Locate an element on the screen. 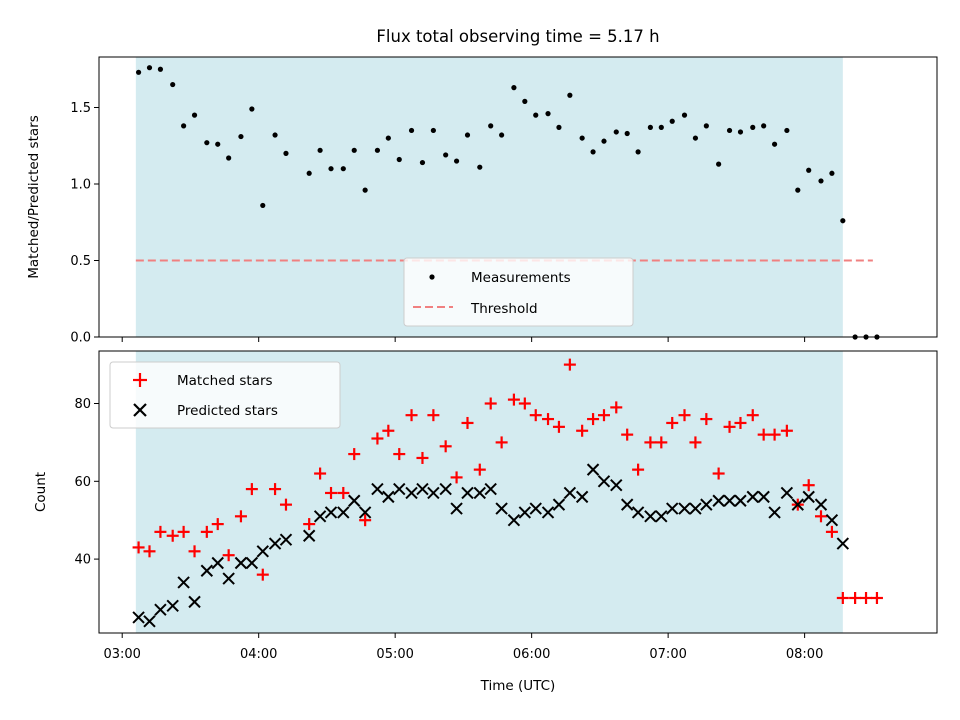 The height and width of the screenshot is (720, 960). ratio-ylabel: Matched/Predicted stars is located at coordinates (34, 196).